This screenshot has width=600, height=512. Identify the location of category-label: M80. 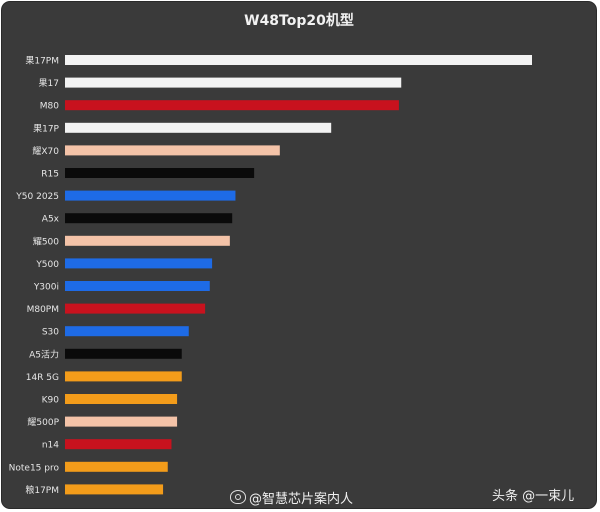
(49, 107).